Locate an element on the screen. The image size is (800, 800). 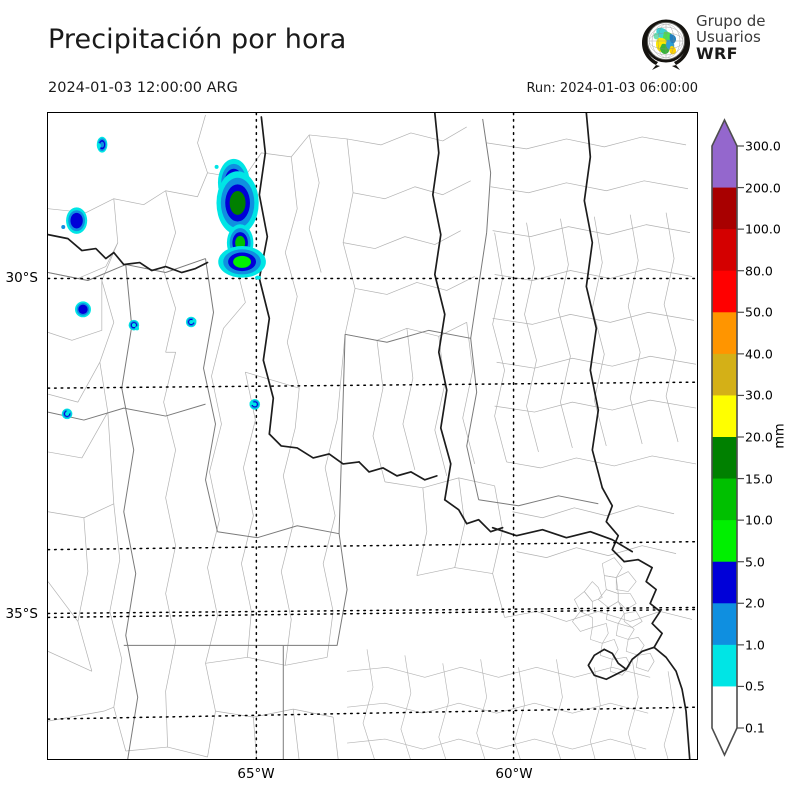
colorbar-tick-label: 20.0 is located at coordinates (759, 437).